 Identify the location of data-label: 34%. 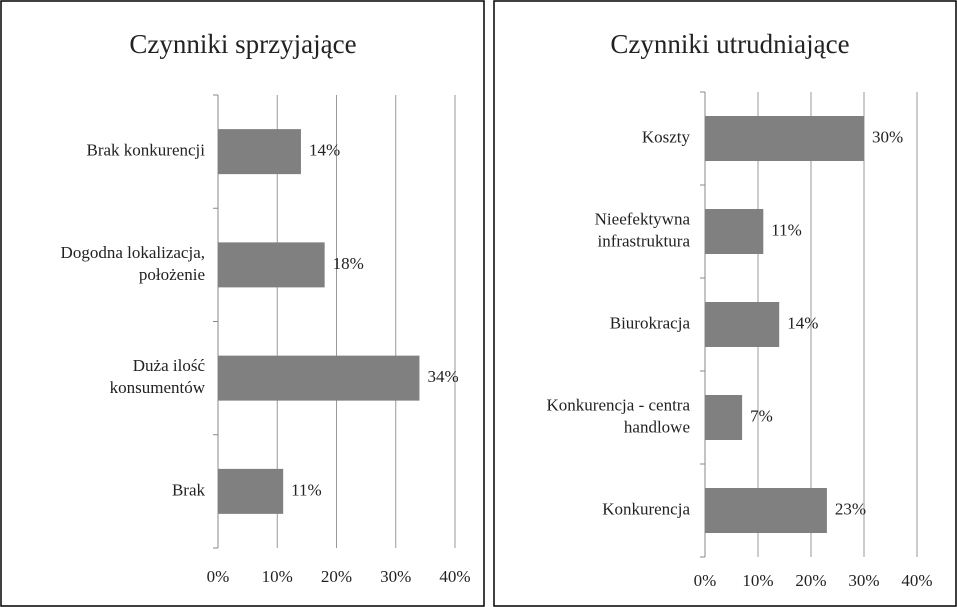
(442, 376).